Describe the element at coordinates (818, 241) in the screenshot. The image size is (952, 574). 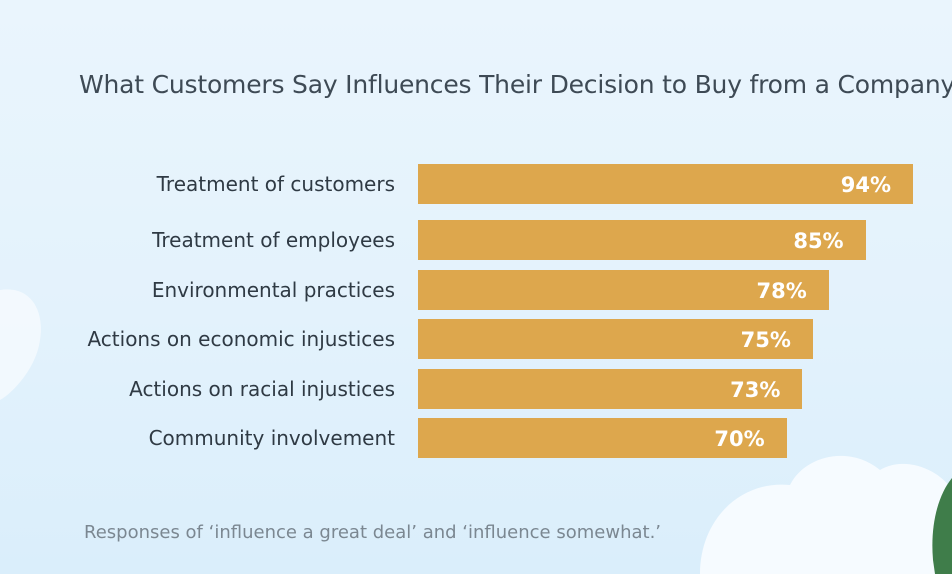
I see `value-label: 85%` at that location.